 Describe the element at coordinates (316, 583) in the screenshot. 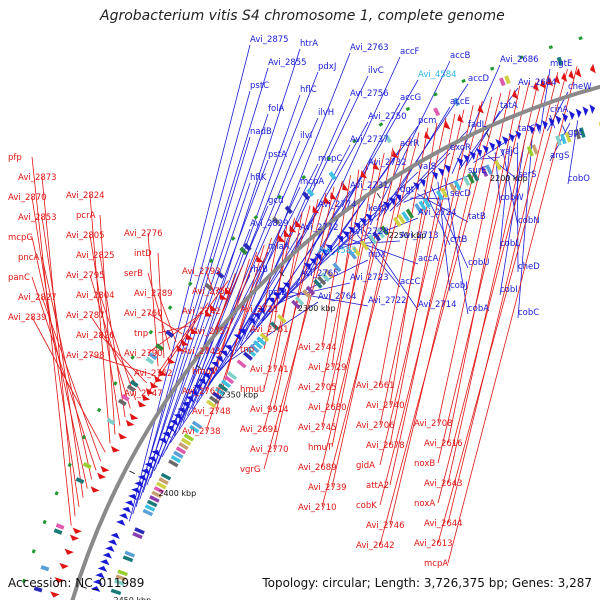

I see `topology-text: Topology: circular;` at that location.